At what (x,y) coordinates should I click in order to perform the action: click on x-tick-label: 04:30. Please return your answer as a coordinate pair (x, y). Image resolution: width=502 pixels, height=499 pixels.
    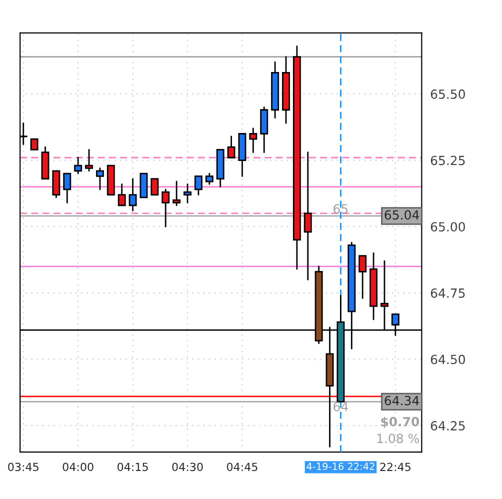
    Looking at the image, I should click on (187, 467).